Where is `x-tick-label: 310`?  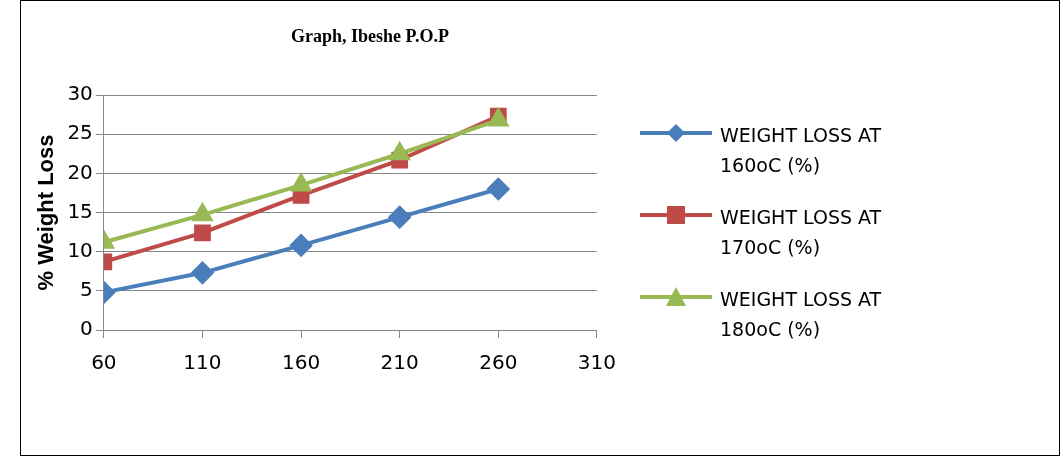 x-tick-label: 310 is located at coordinates (597, 362).